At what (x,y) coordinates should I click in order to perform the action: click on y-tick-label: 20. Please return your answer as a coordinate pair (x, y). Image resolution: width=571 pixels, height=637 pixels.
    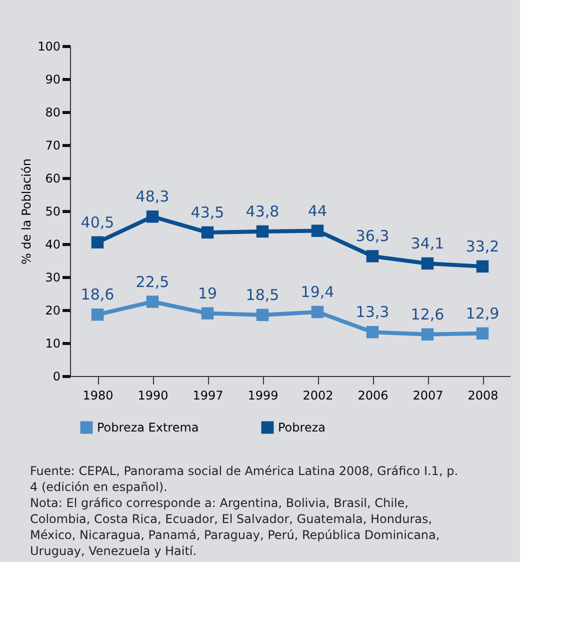
    Looking at the image, I should click on (52, 311).